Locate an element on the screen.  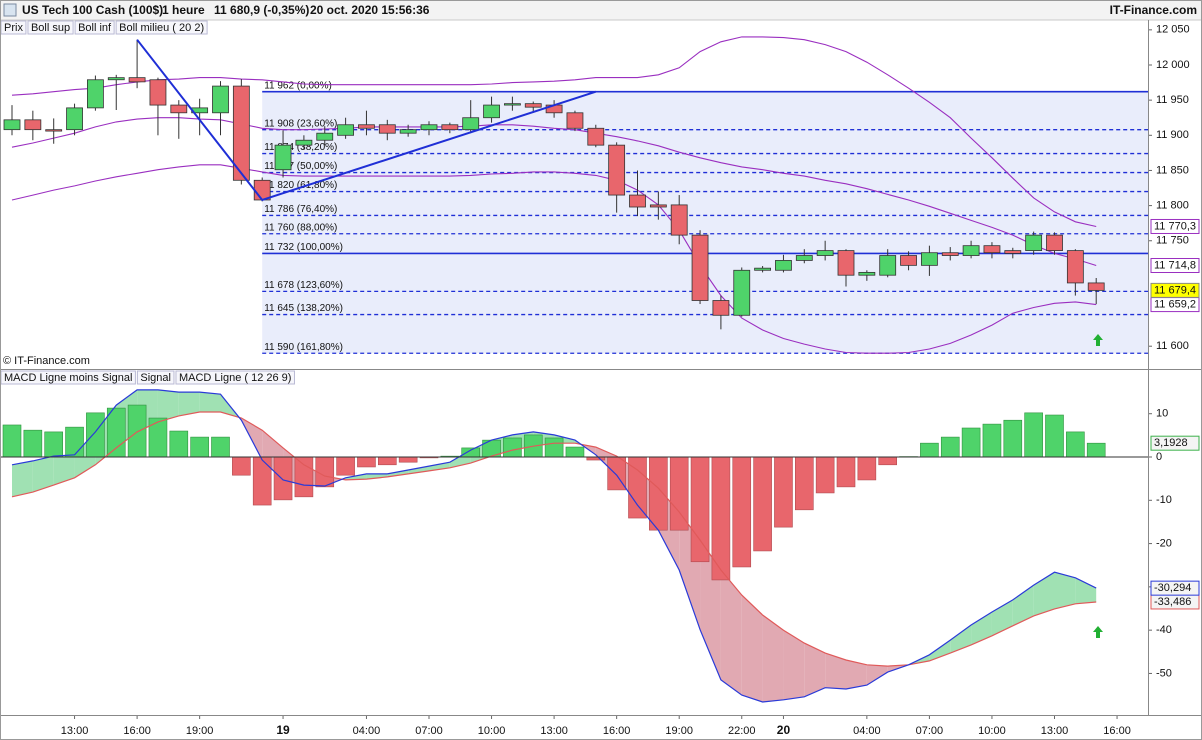
fib-label: 11 908 (23,60%) is located at coordinates (300, 123).